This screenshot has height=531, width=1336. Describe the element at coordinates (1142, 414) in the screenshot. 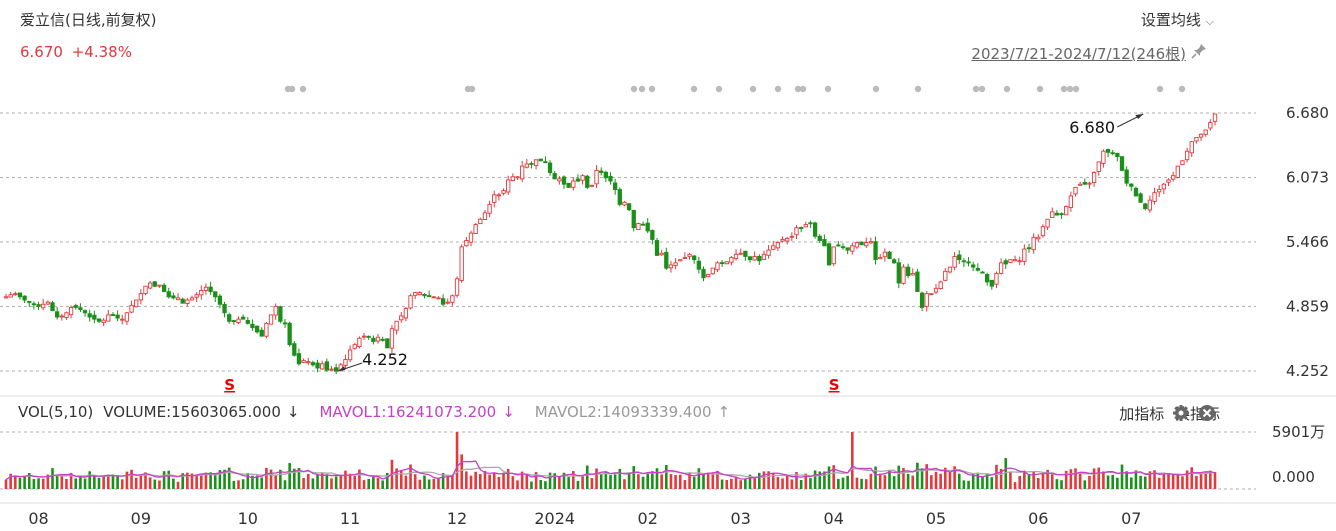

I see `add-indicator-button: 加指标` at that location.